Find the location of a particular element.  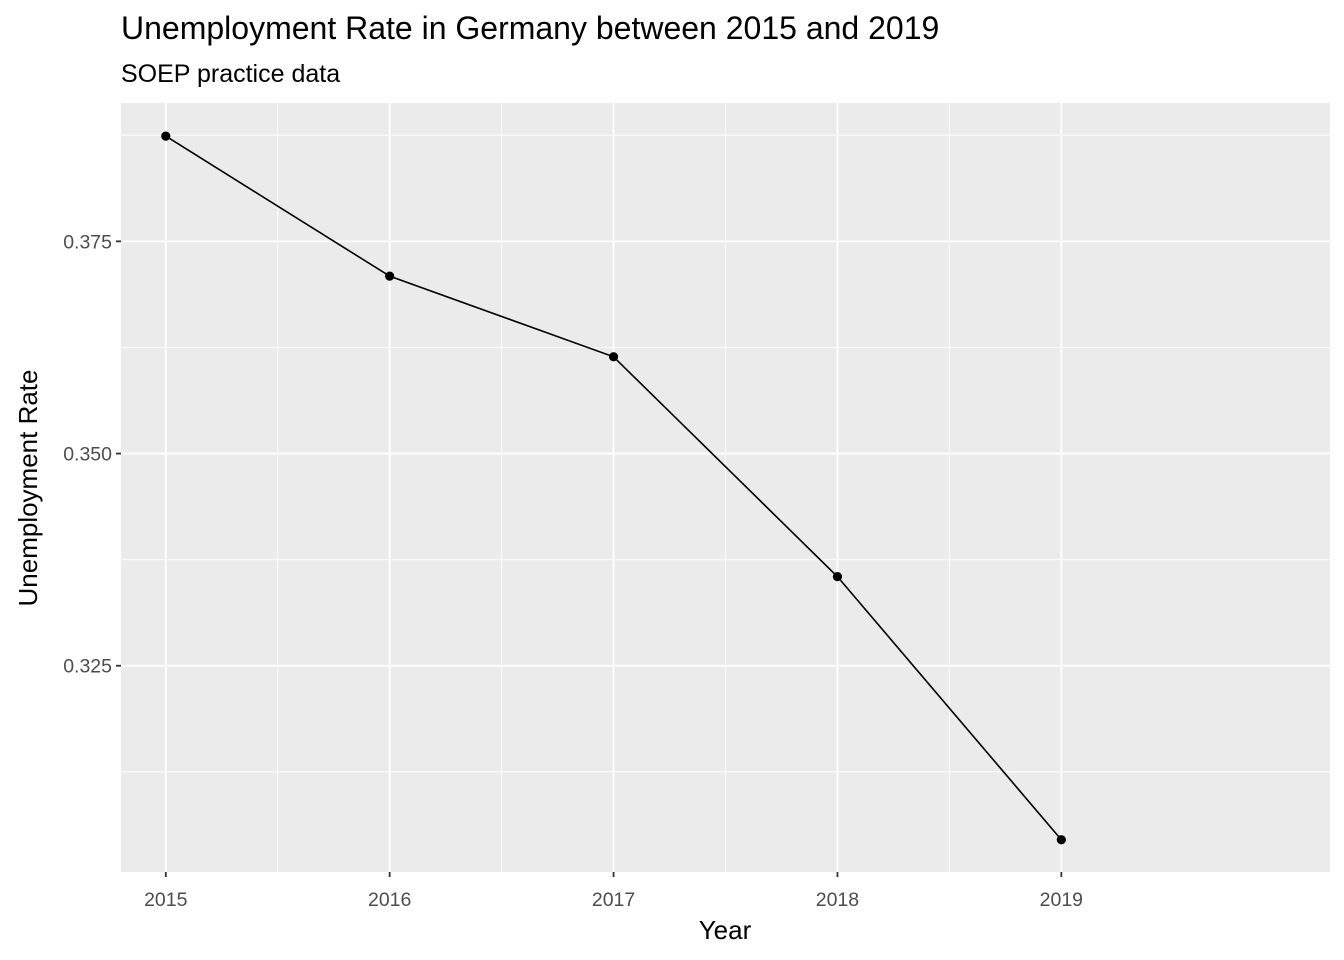

x-axis-ticks: 2015 2016 2017 2018 2019 is located at coordinates (613, 891).